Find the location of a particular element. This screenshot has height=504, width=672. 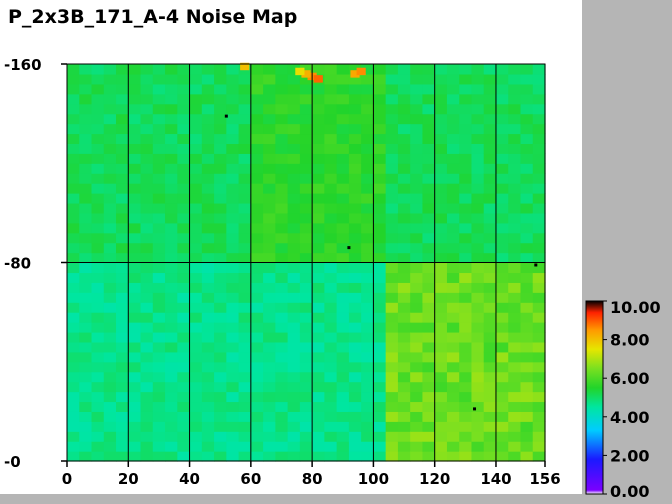

bottom-scrollbar is located at coordinates (291, 499).